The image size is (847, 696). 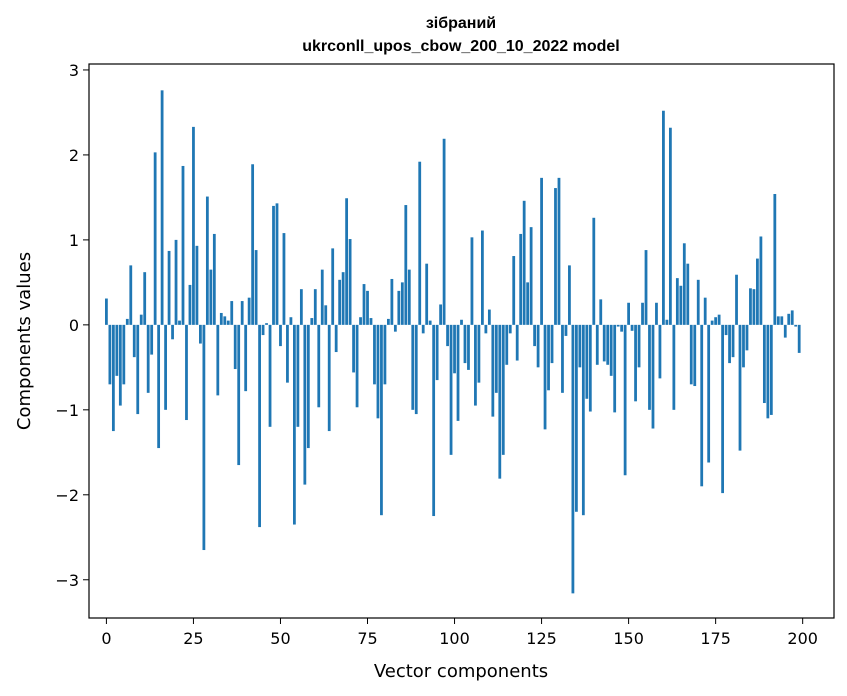 I want to click on x-tick-label: 75, so click(x=367, y=638).